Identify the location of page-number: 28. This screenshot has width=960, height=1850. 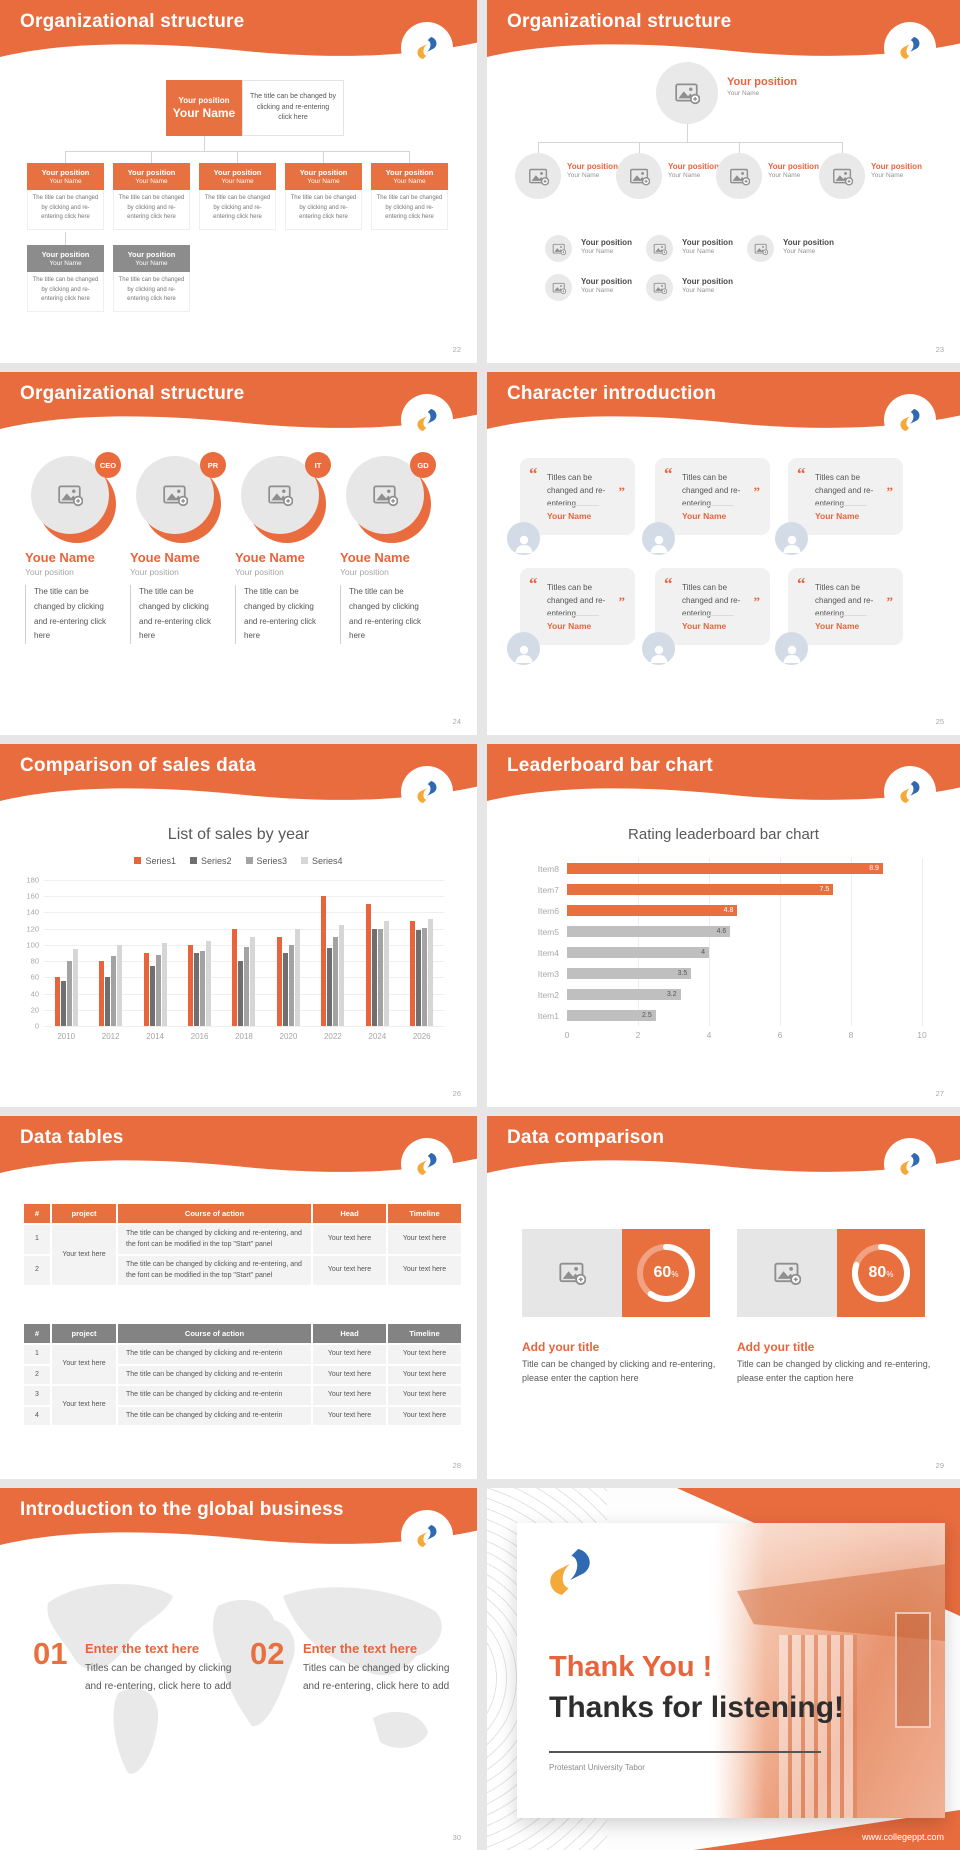
(456, 1465).